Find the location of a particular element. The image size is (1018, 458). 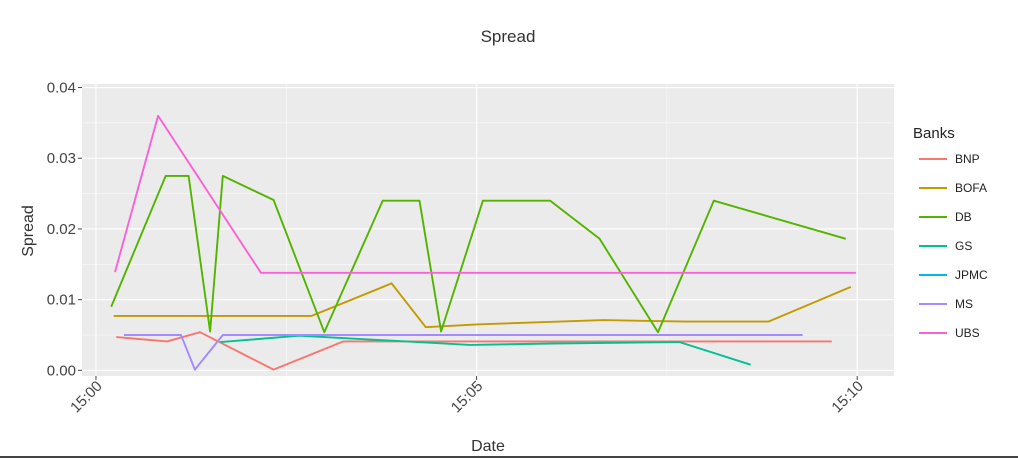

x-tick-label: 15:00 is located at coordinates (86, 397).